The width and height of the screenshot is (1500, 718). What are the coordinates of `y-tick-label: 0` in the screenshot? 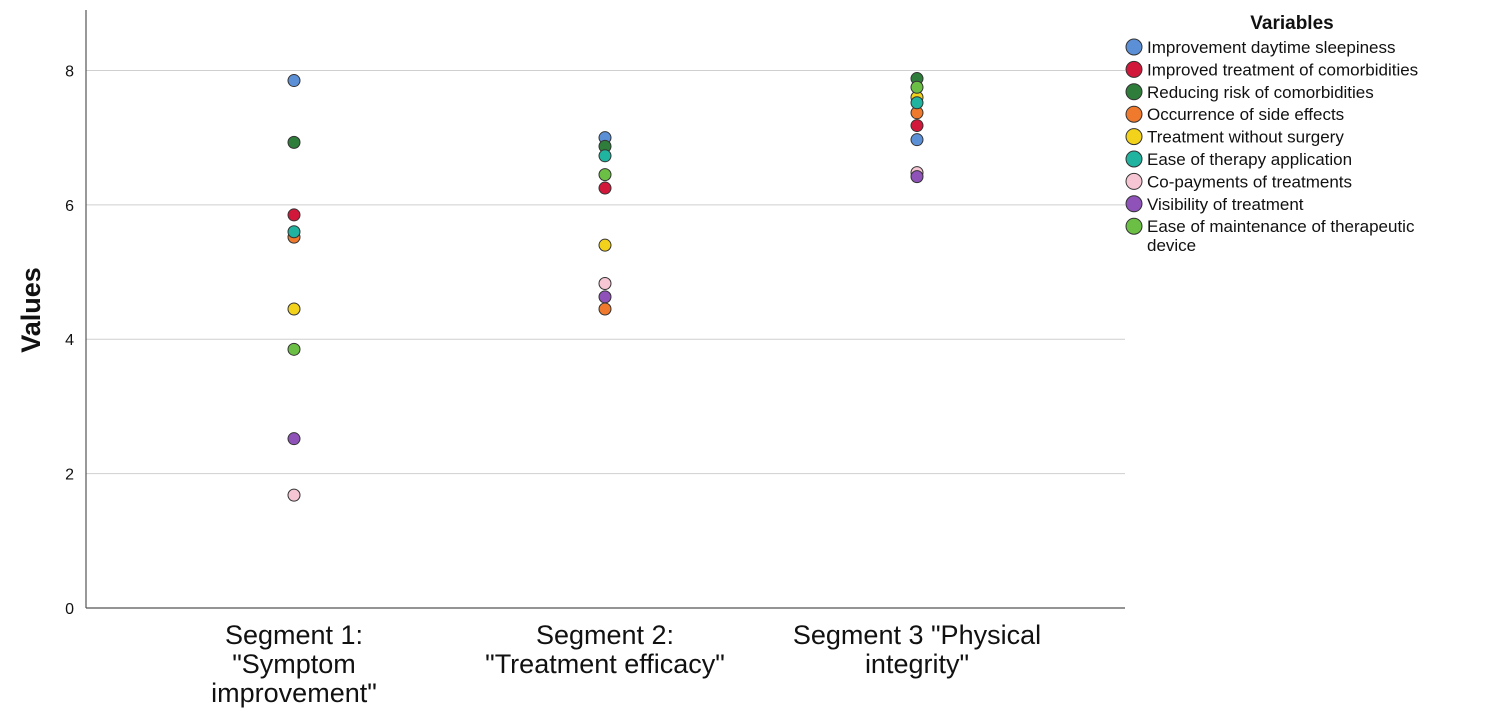 It's located at (69, 609).